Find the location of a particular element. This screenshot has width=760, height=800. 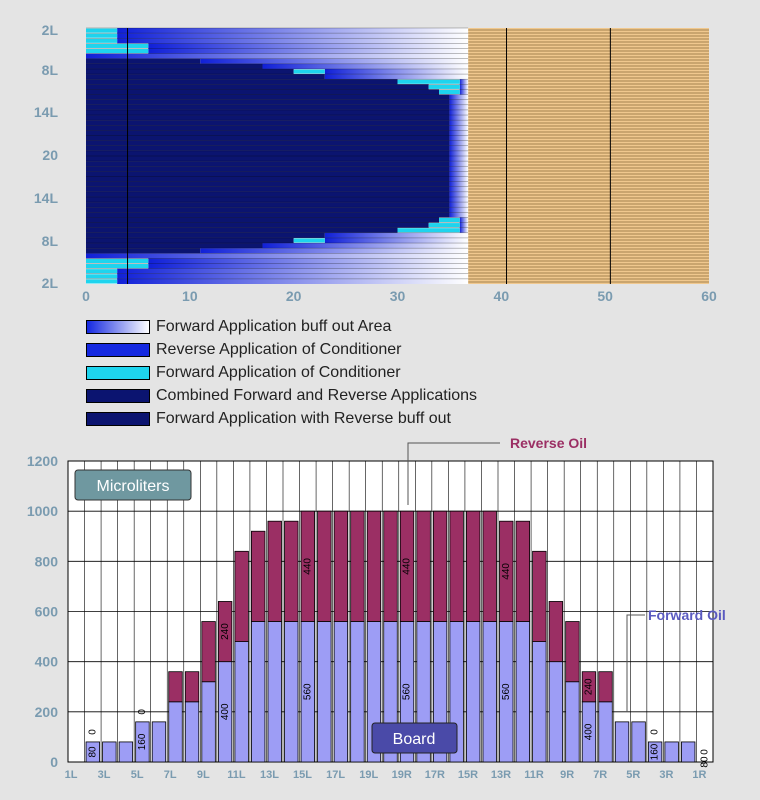

y-tick-label: 14L is located at coordinates (46, 198).